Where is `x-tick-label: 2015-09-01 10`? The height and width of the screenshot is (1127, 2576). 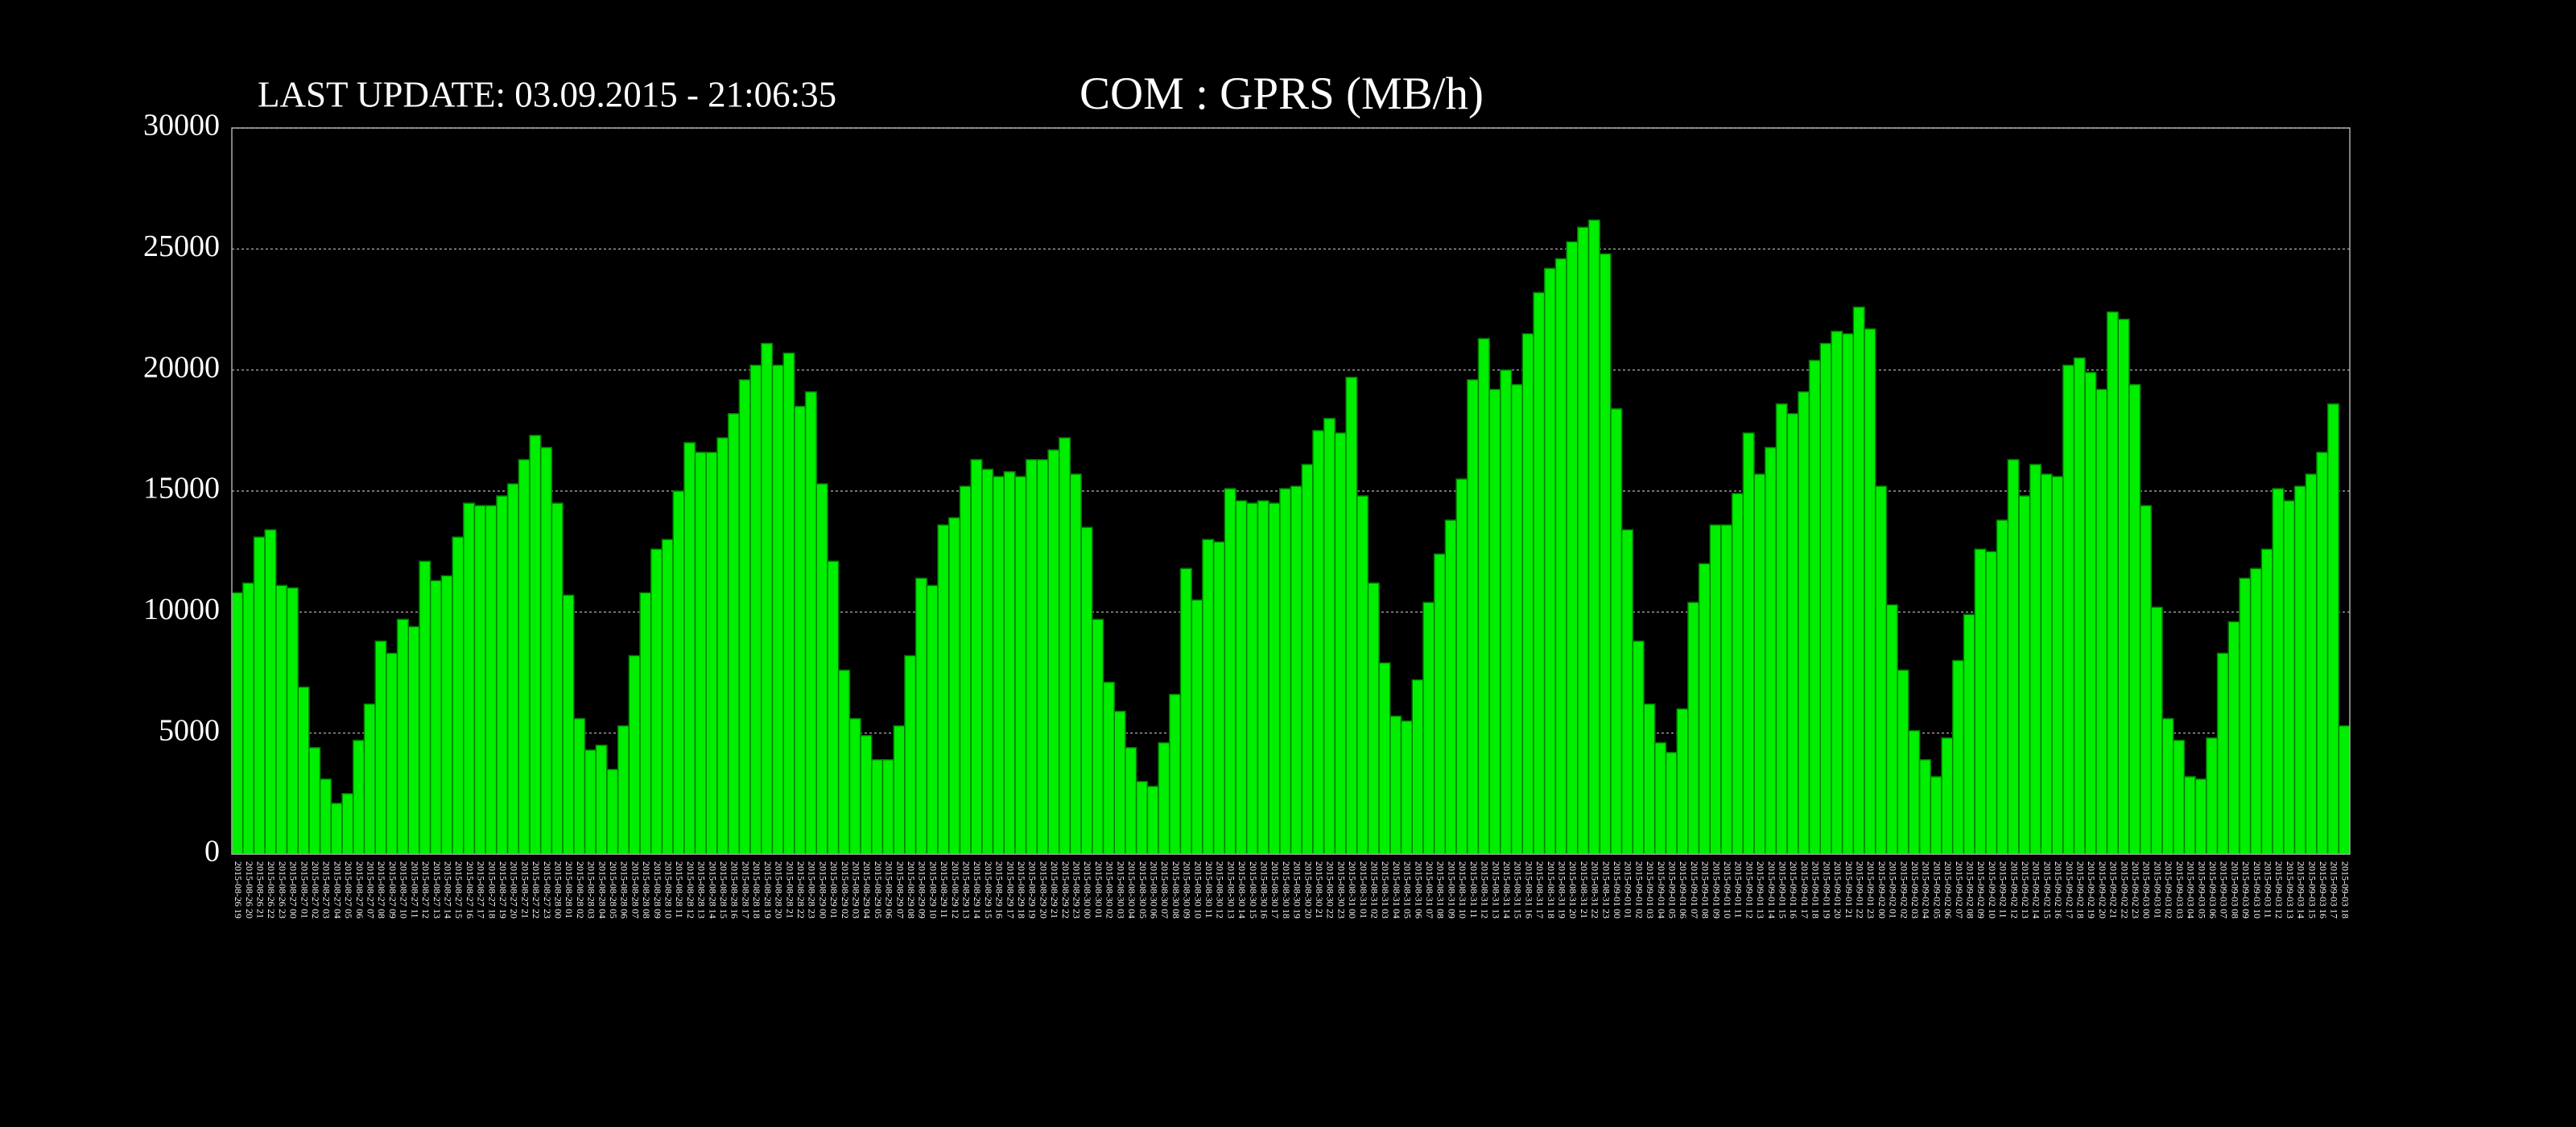 x-tick-label: 2015-09-01 10 is located at coordinates (1727, 890).